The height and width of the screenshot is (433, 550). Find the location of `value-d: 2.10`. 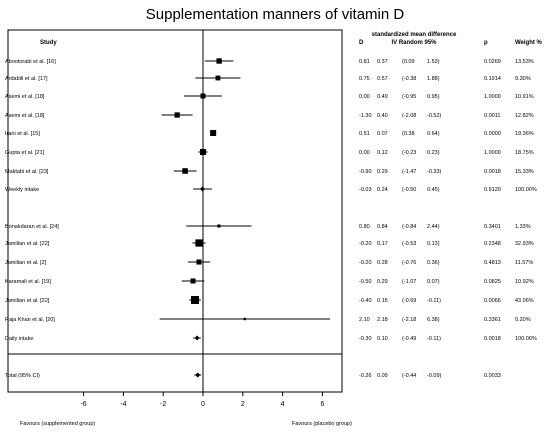

value-d: 2.10 is located at coordinates (364, 320).